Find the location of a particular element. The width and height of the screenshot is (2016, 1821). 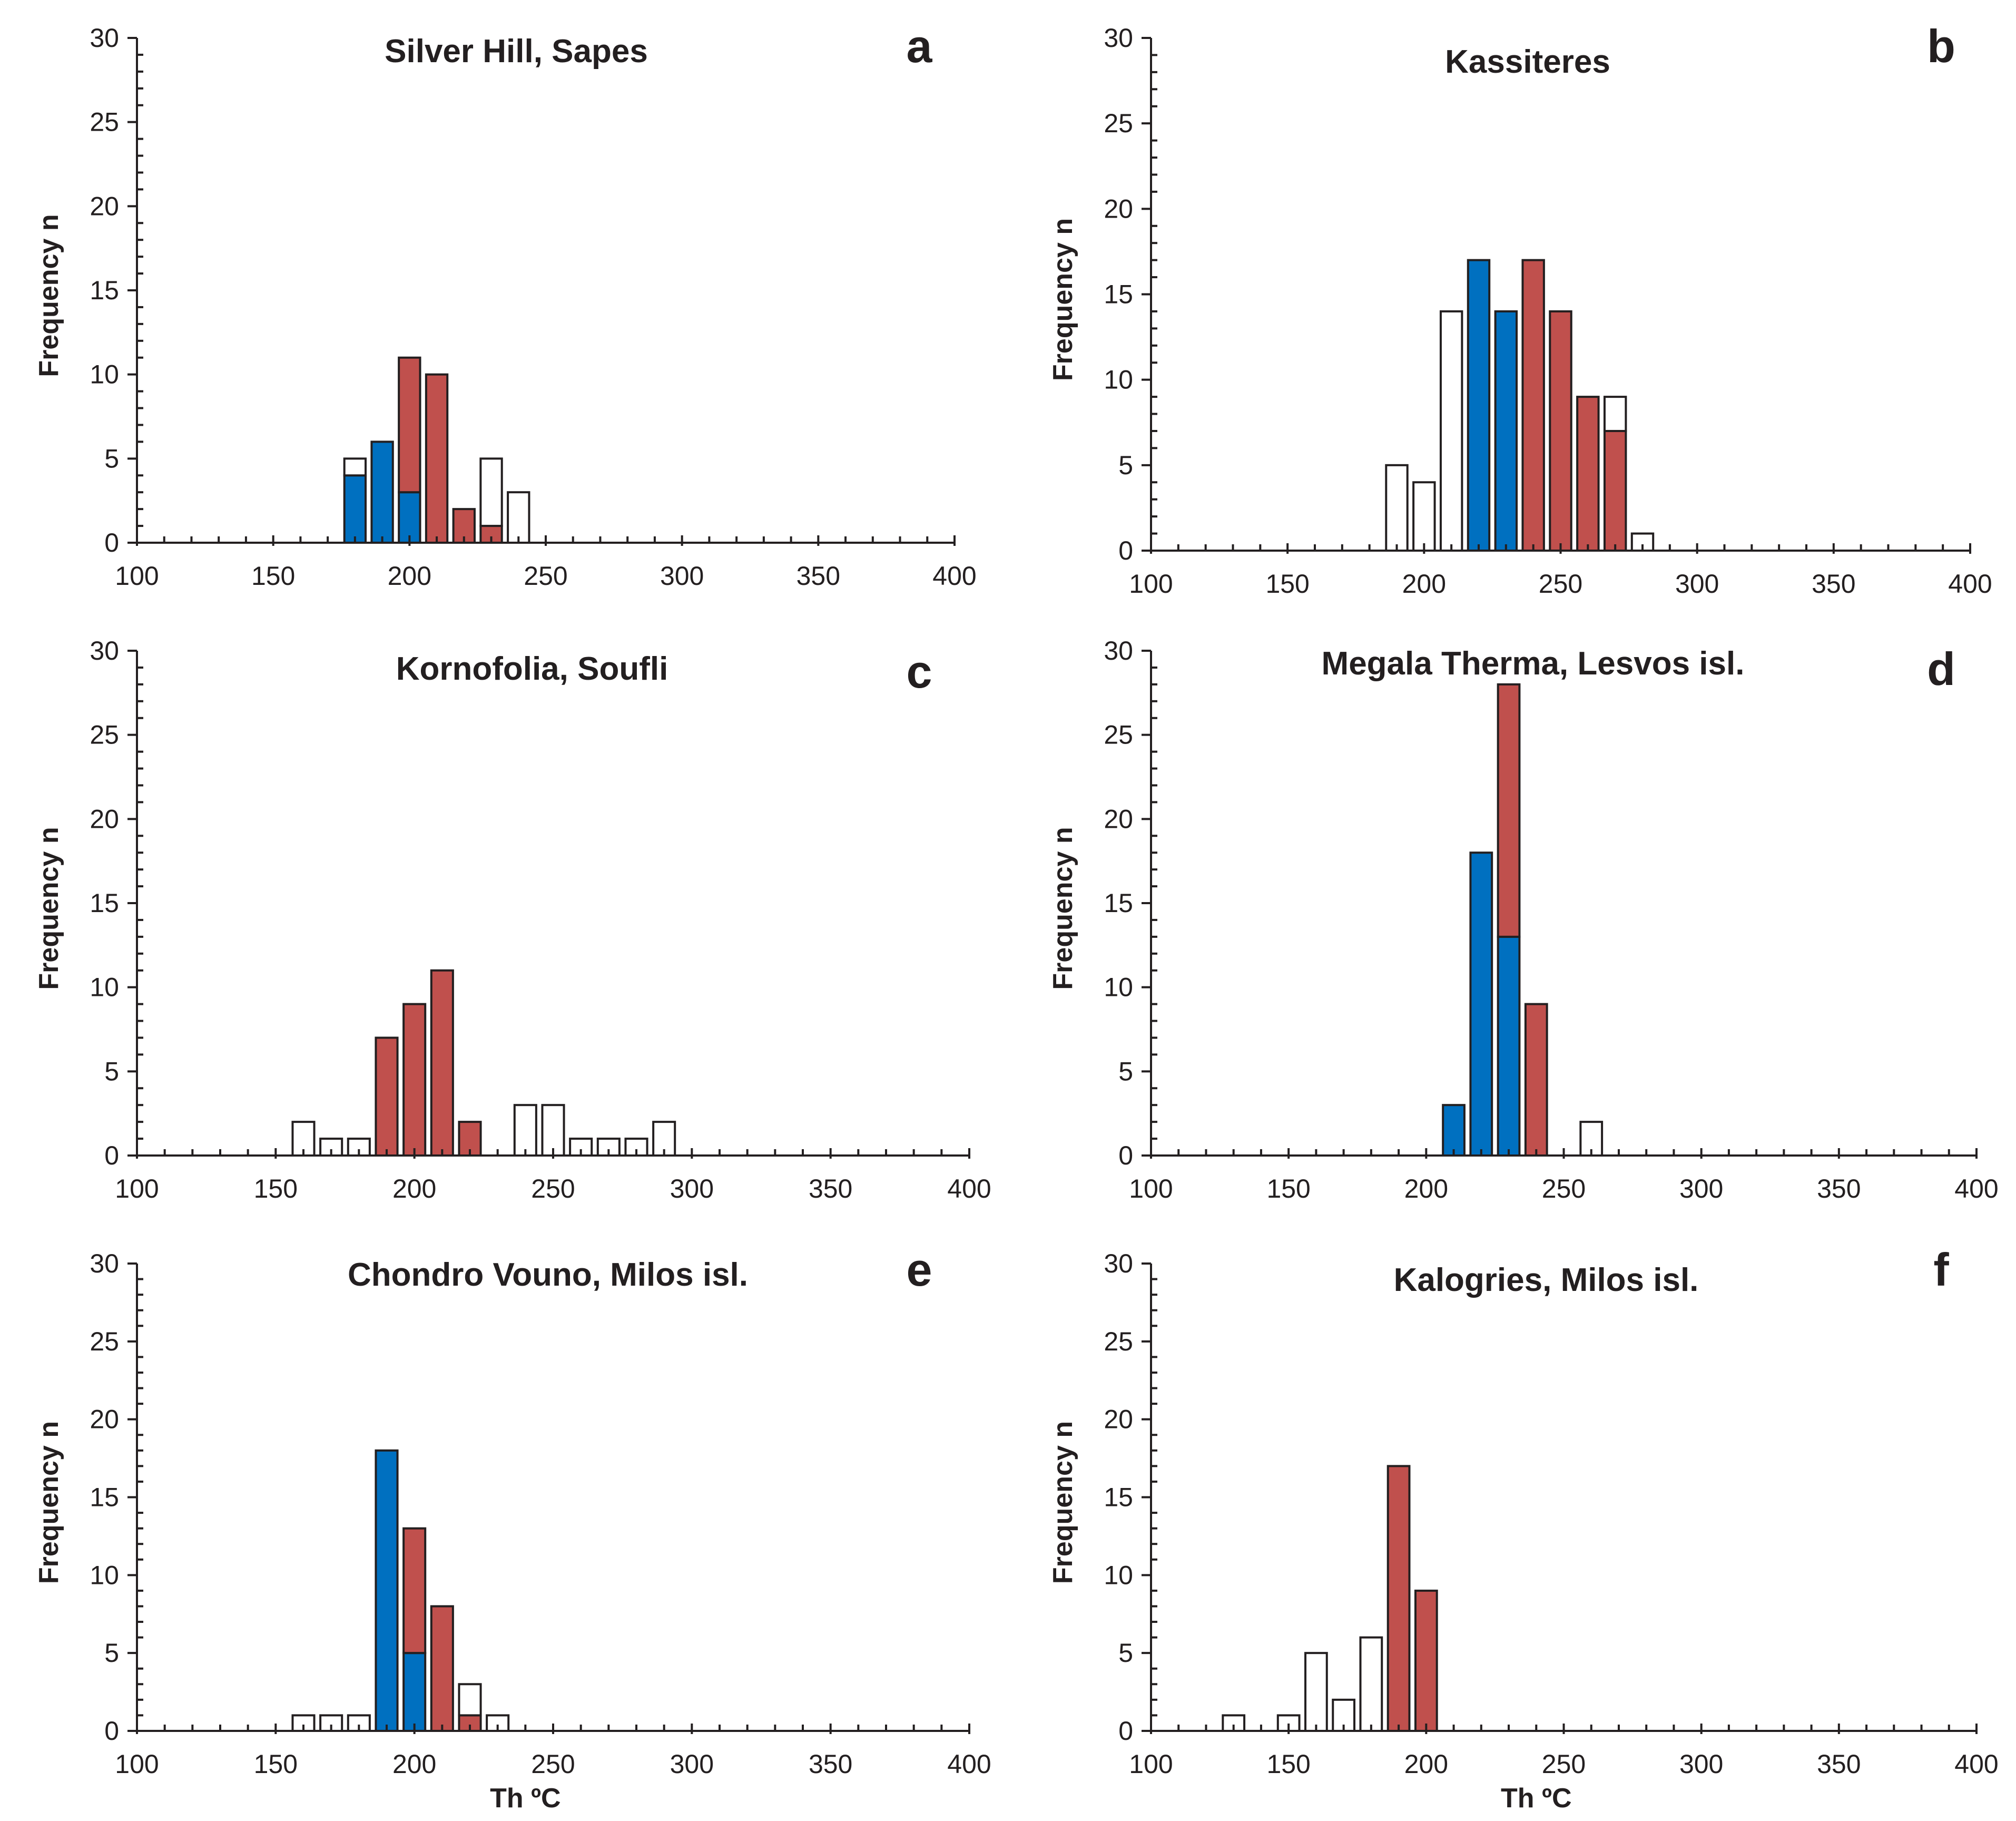

chart-title: Kalogries, Milos isl. is located at coordinates (1546, 1280).